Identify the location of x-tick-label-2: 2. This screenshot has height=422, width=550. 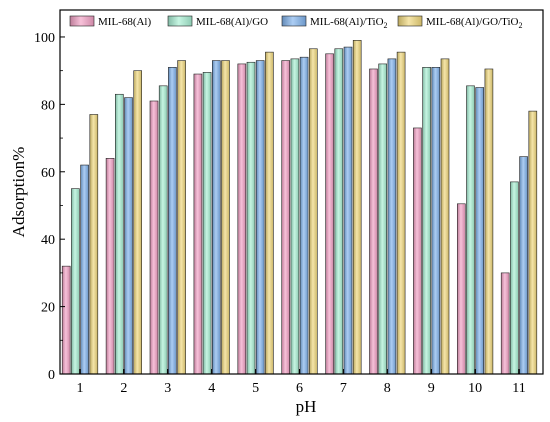
(123, 388).